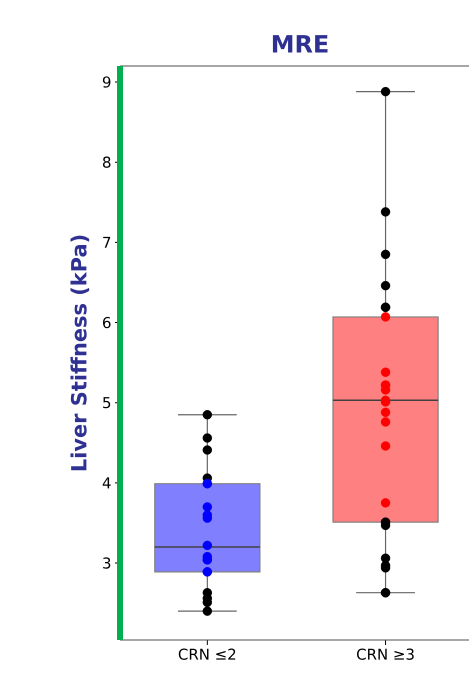 The image size is (469, 683). What do you see at coordinates (106, 82) in the screenshot?
I see `y-tick-label: 9` at bounding box center [106, 82].